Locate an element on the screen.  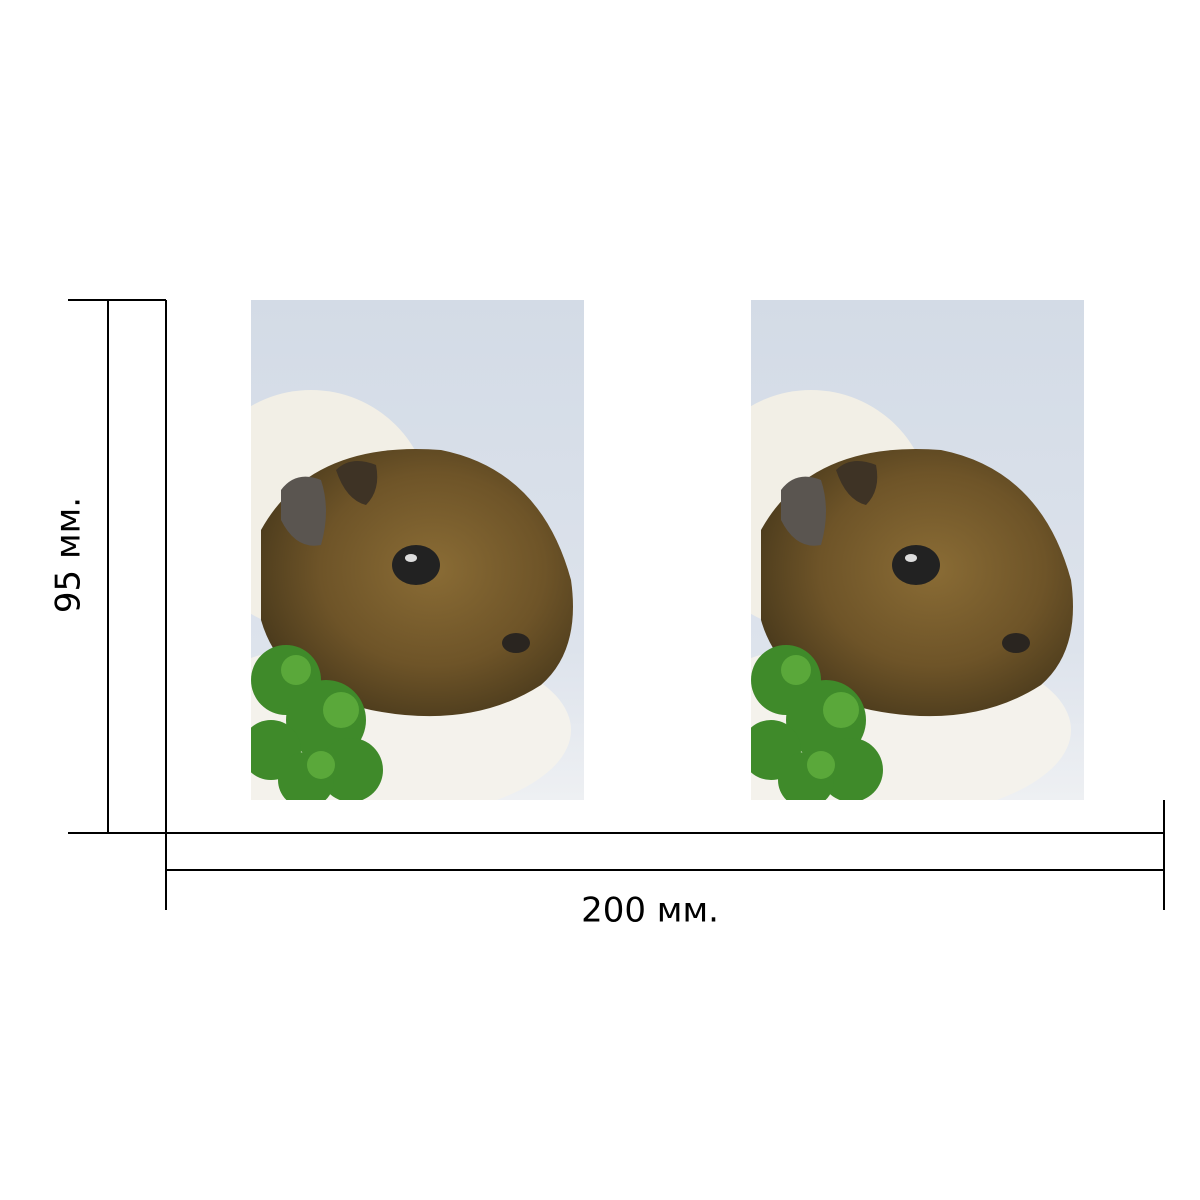
width-label: 200 мм. is located at coordinates (650, 911).